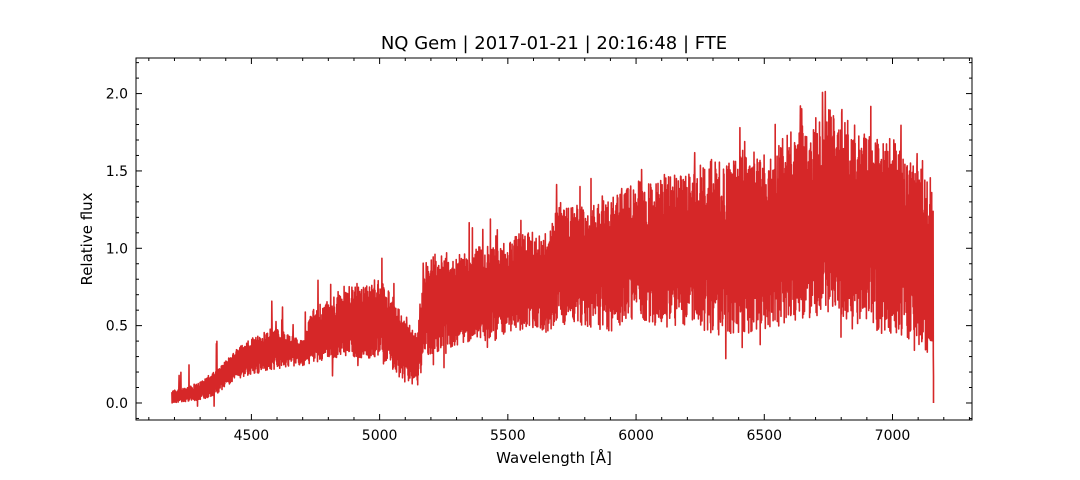 This screenshot has width=1080, height=480. Describe the element at coordinates (117, 327) in the screenshot. I see `y-tick-label: 0.5` at that location.